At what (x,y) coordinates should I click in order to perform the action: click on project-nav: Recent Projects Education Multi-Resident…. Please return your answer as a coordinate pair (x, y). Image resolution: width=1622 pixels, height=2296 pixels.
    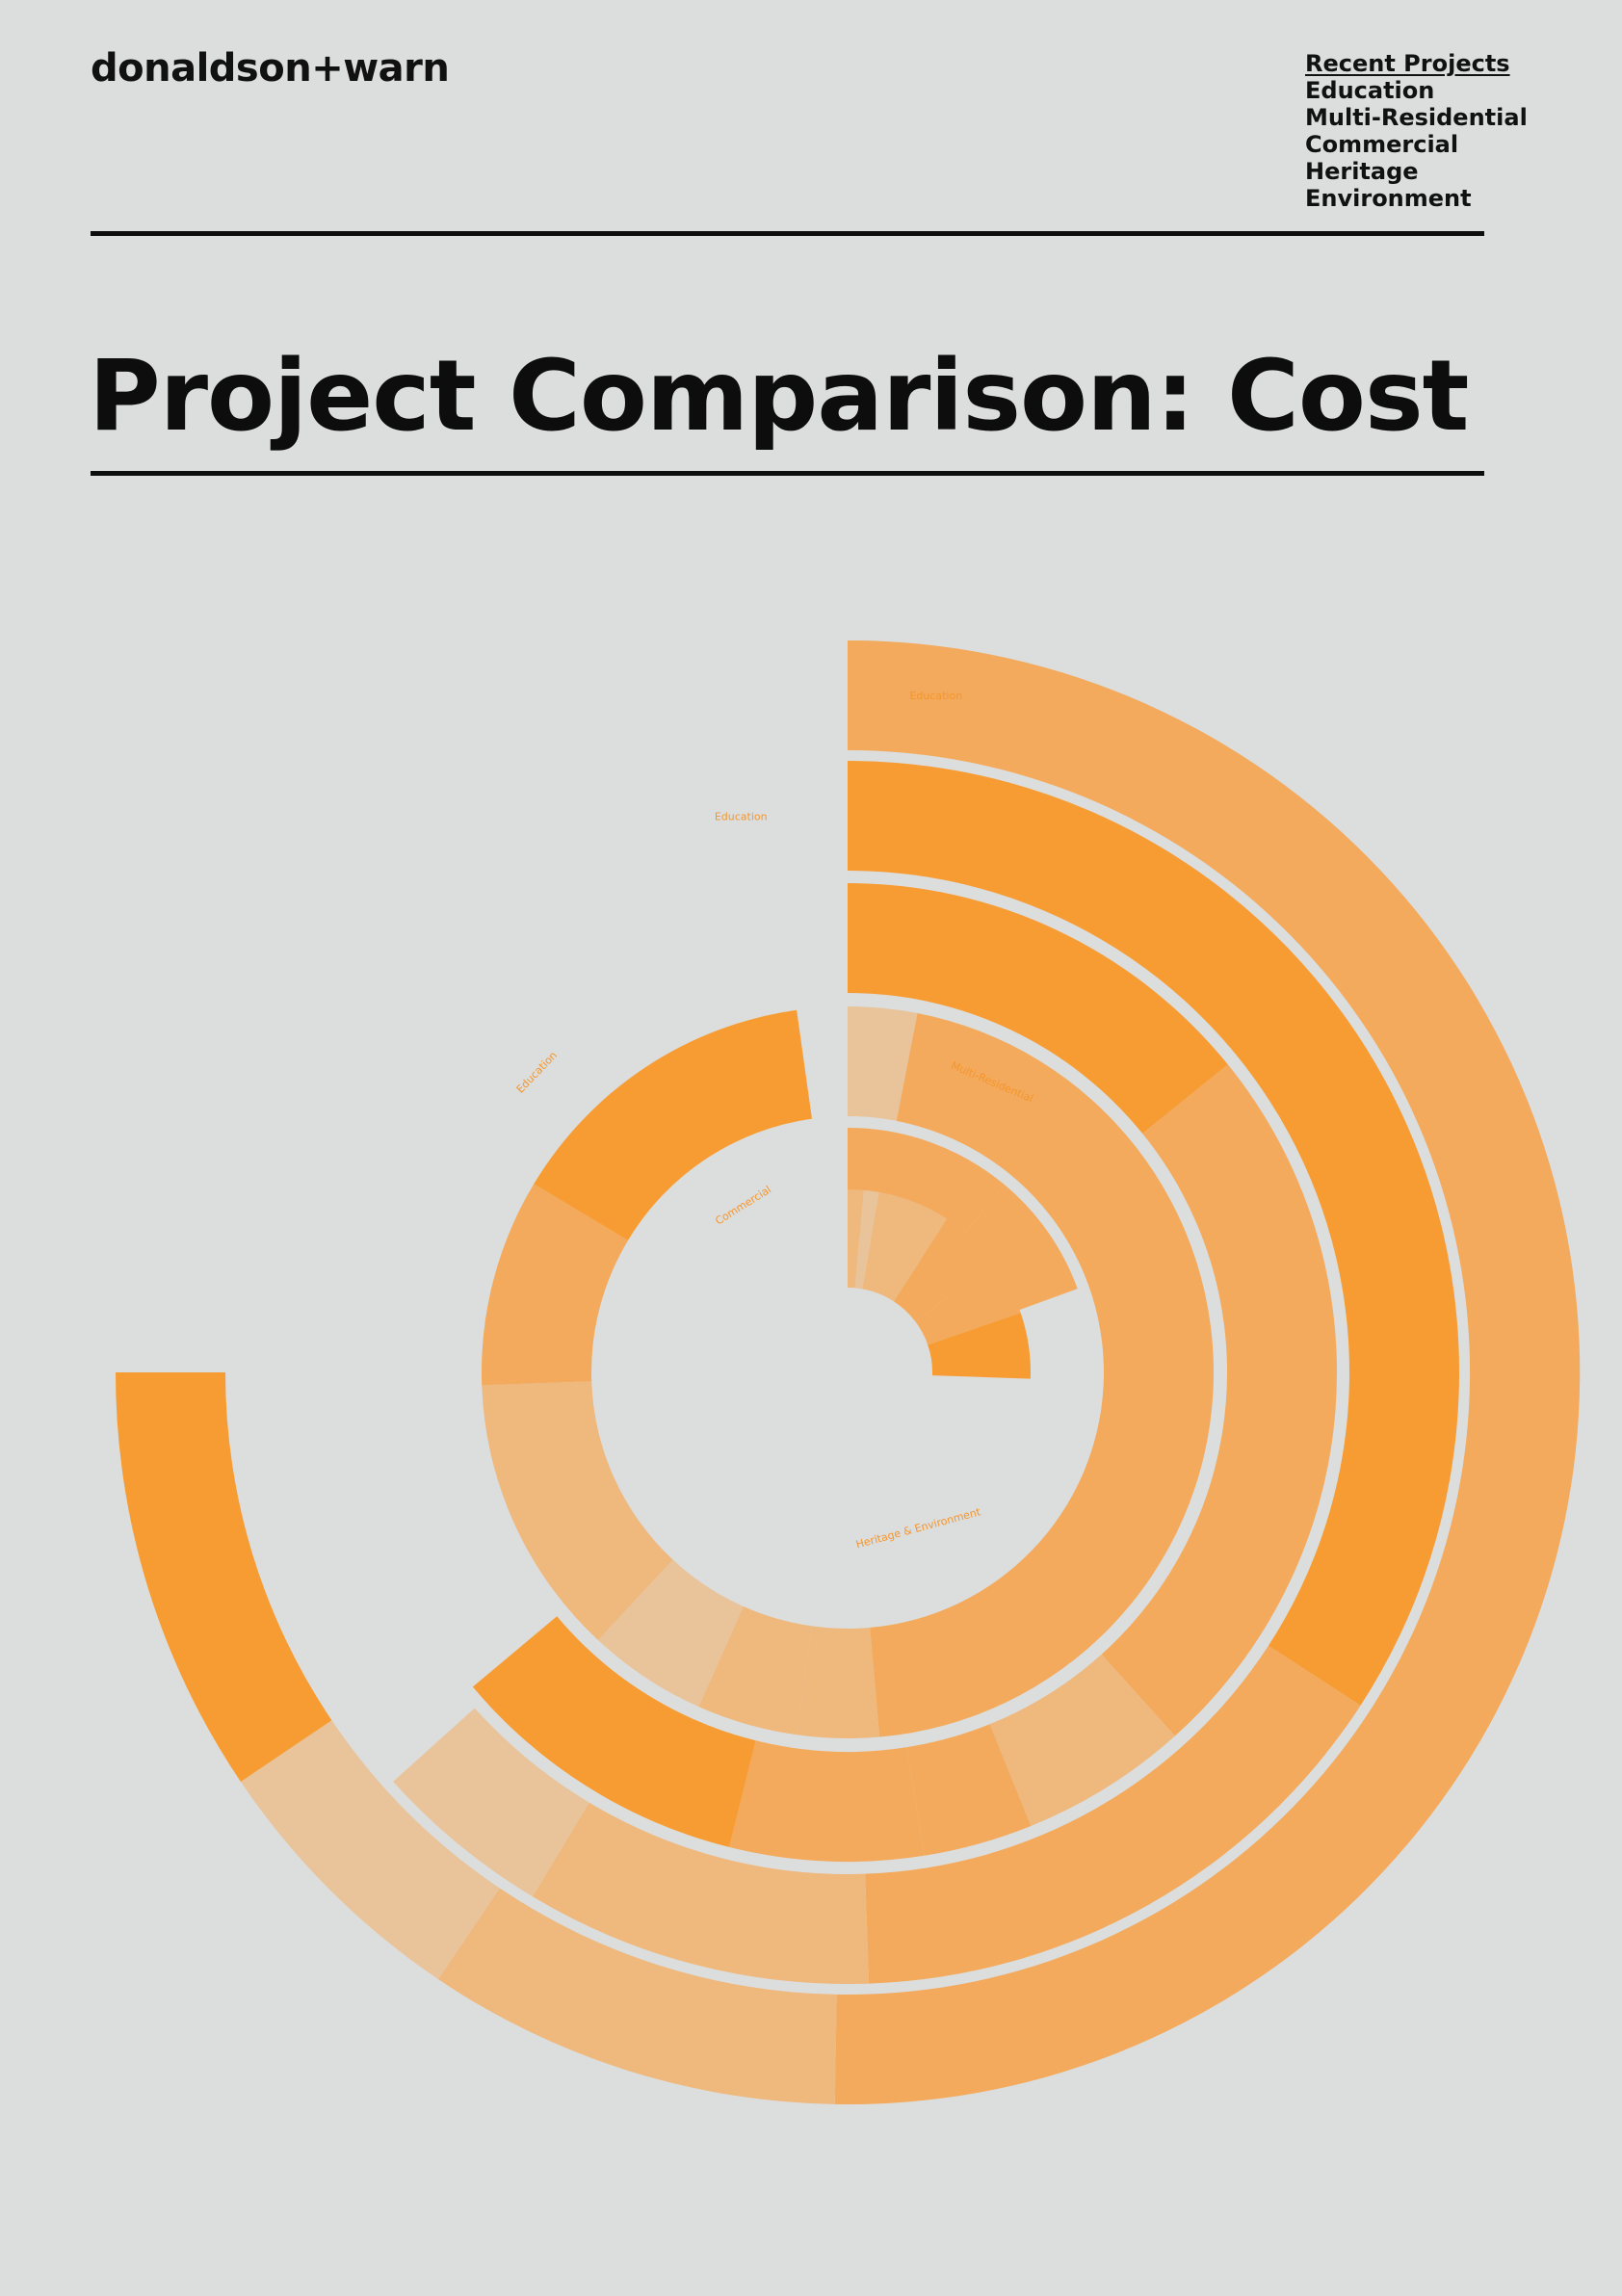
    Looking at the image, I should click on (1416, 131).